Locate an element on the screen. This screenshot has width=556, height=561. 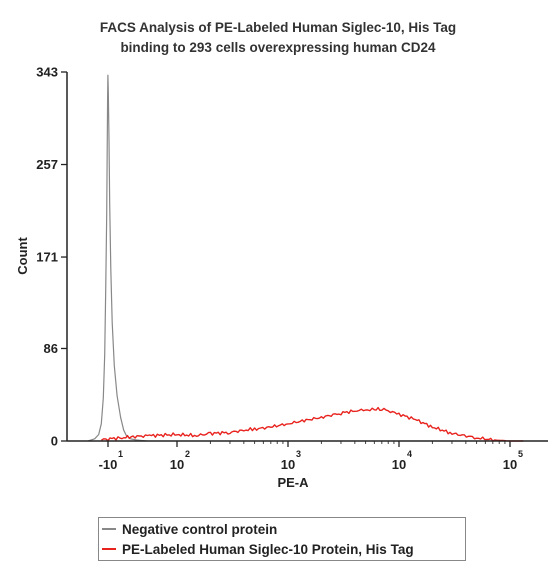
y-axis-title: Count is located at coordinates (22, 256).